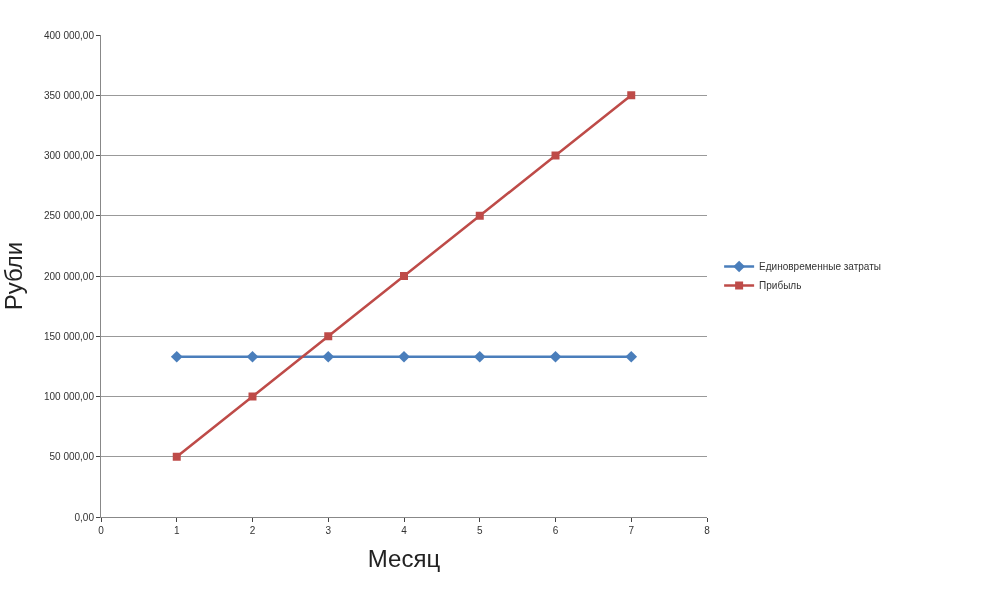  I want to click on x-axis-title: Месяц, so click(404, 559).